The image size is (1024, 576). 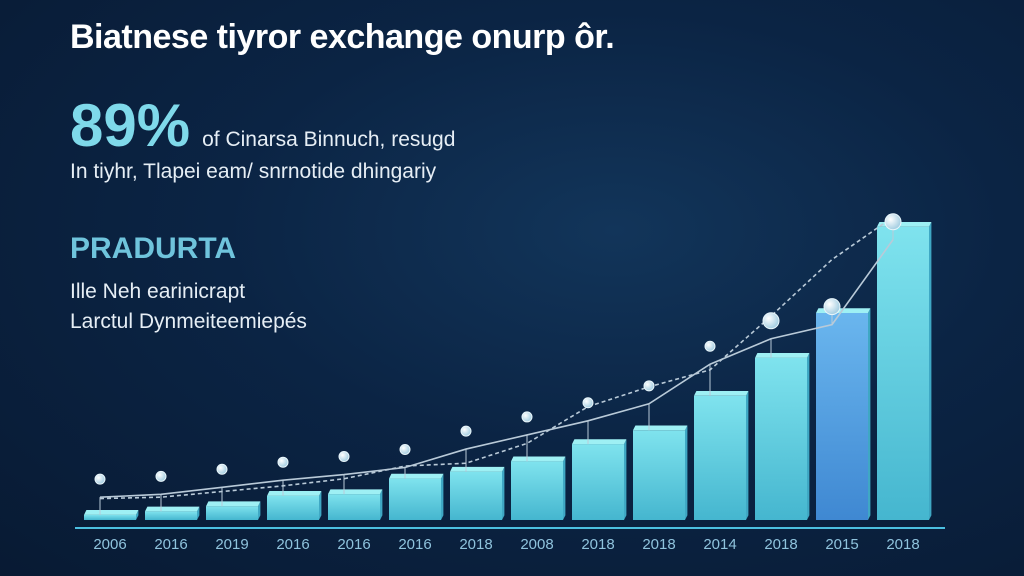 I want to click on x-tick-4: 2016, so click(x=353, y=544).